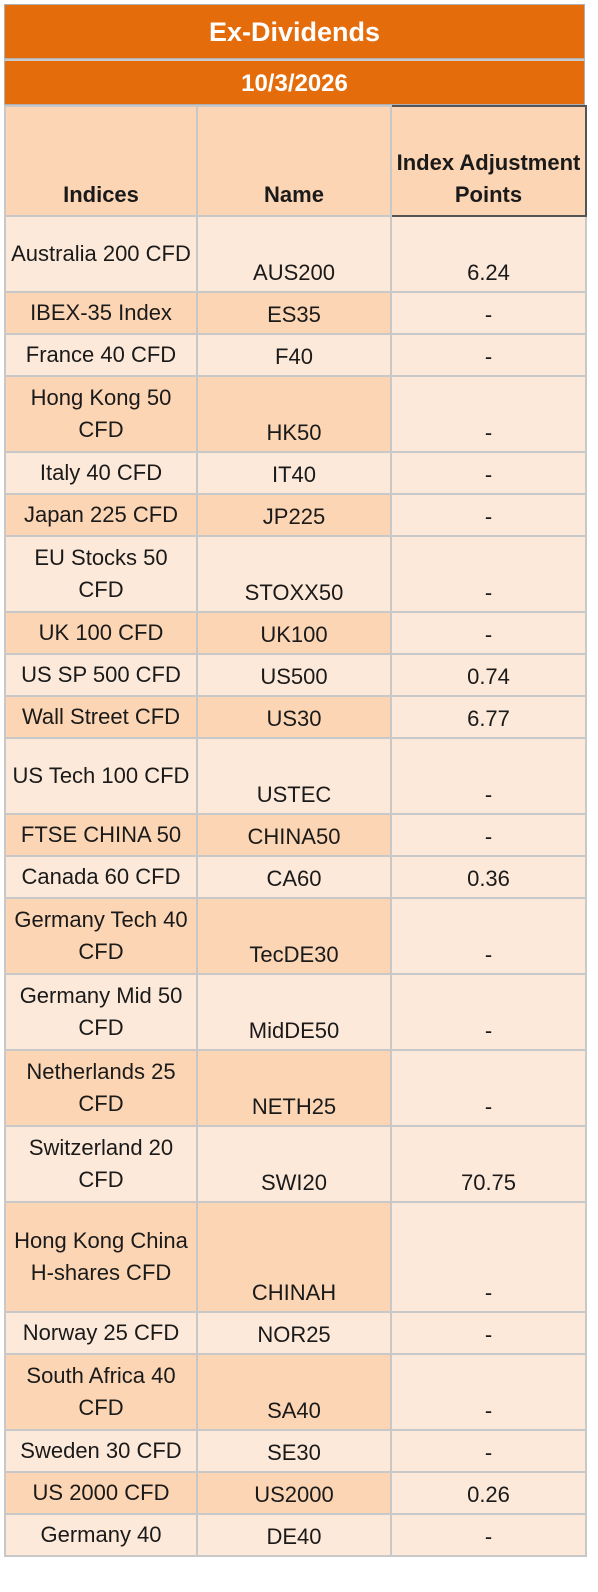 The height and width of the screenshot is (1592, 598). I want to click on symbol-cell: USTEC, so click(294, 776).